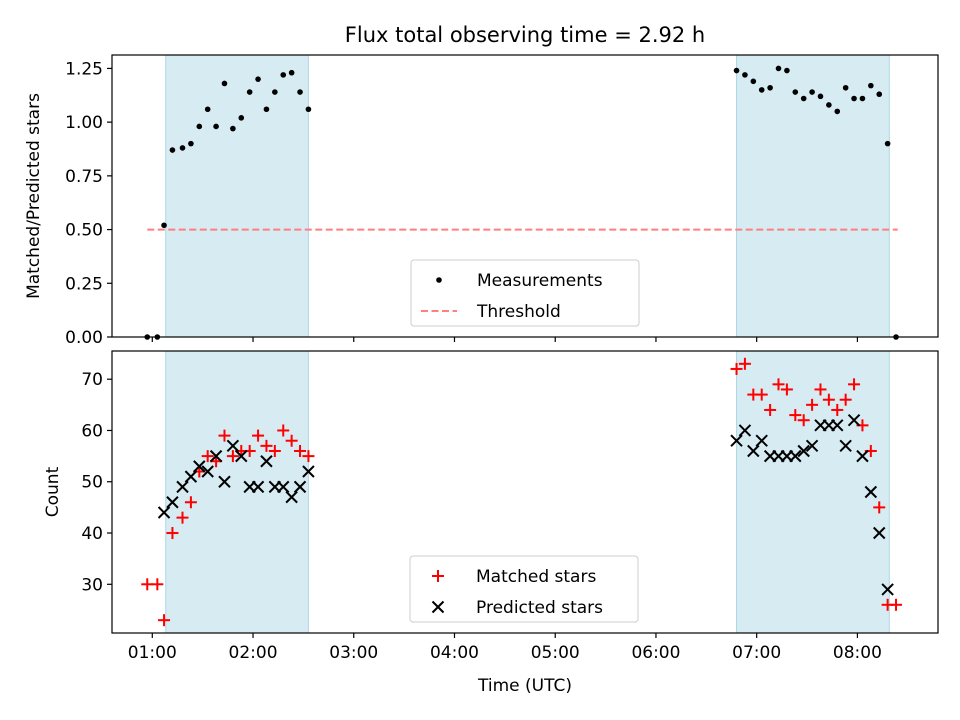  Describe the element at coordinates (518, 312) in the screenshot. I see `top-legend-label: Threshold` at that location.